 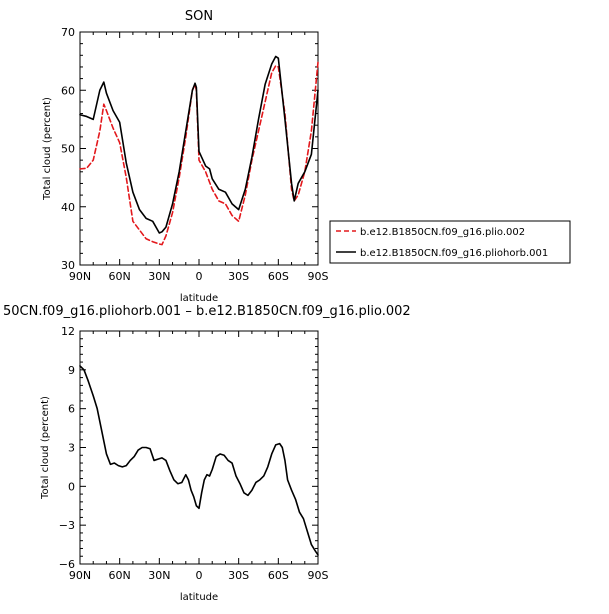 What do you see at coordinates (68, 331) in the screenshot?
I see `bottom-y-tick-label: 12` at bounding box center [68, 331].